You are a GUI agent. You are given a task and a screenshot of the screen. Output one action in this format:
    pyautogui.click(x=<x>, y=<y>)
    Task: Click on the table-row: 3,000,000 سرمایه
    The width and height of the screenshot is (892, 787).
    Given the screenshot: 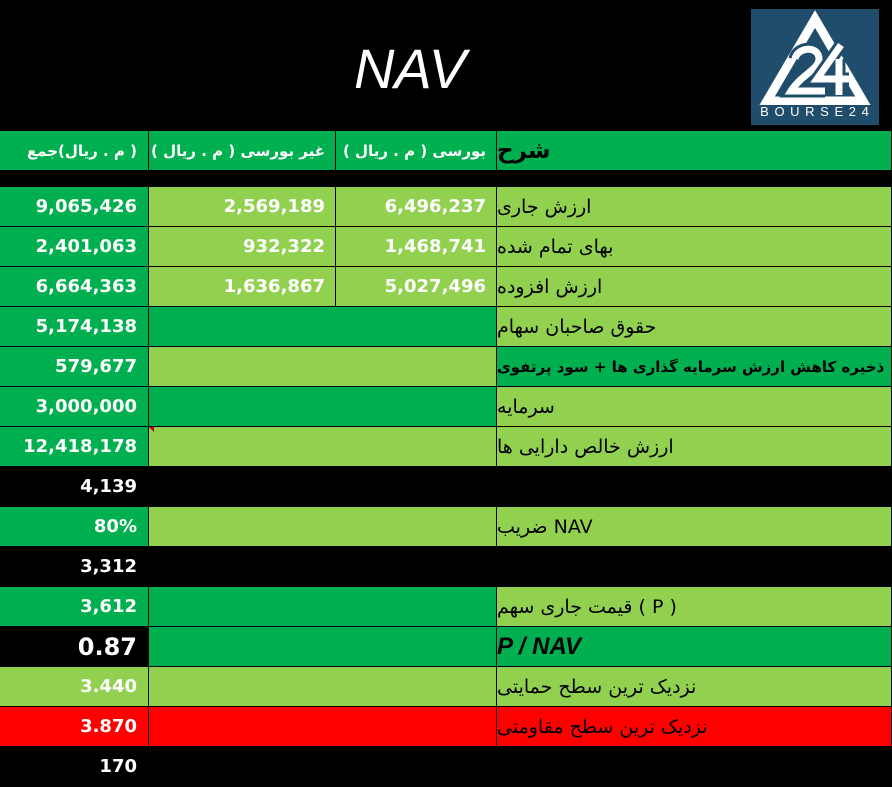 What is the action you would take?
    pyautogui.click(x=446, y=407)
    